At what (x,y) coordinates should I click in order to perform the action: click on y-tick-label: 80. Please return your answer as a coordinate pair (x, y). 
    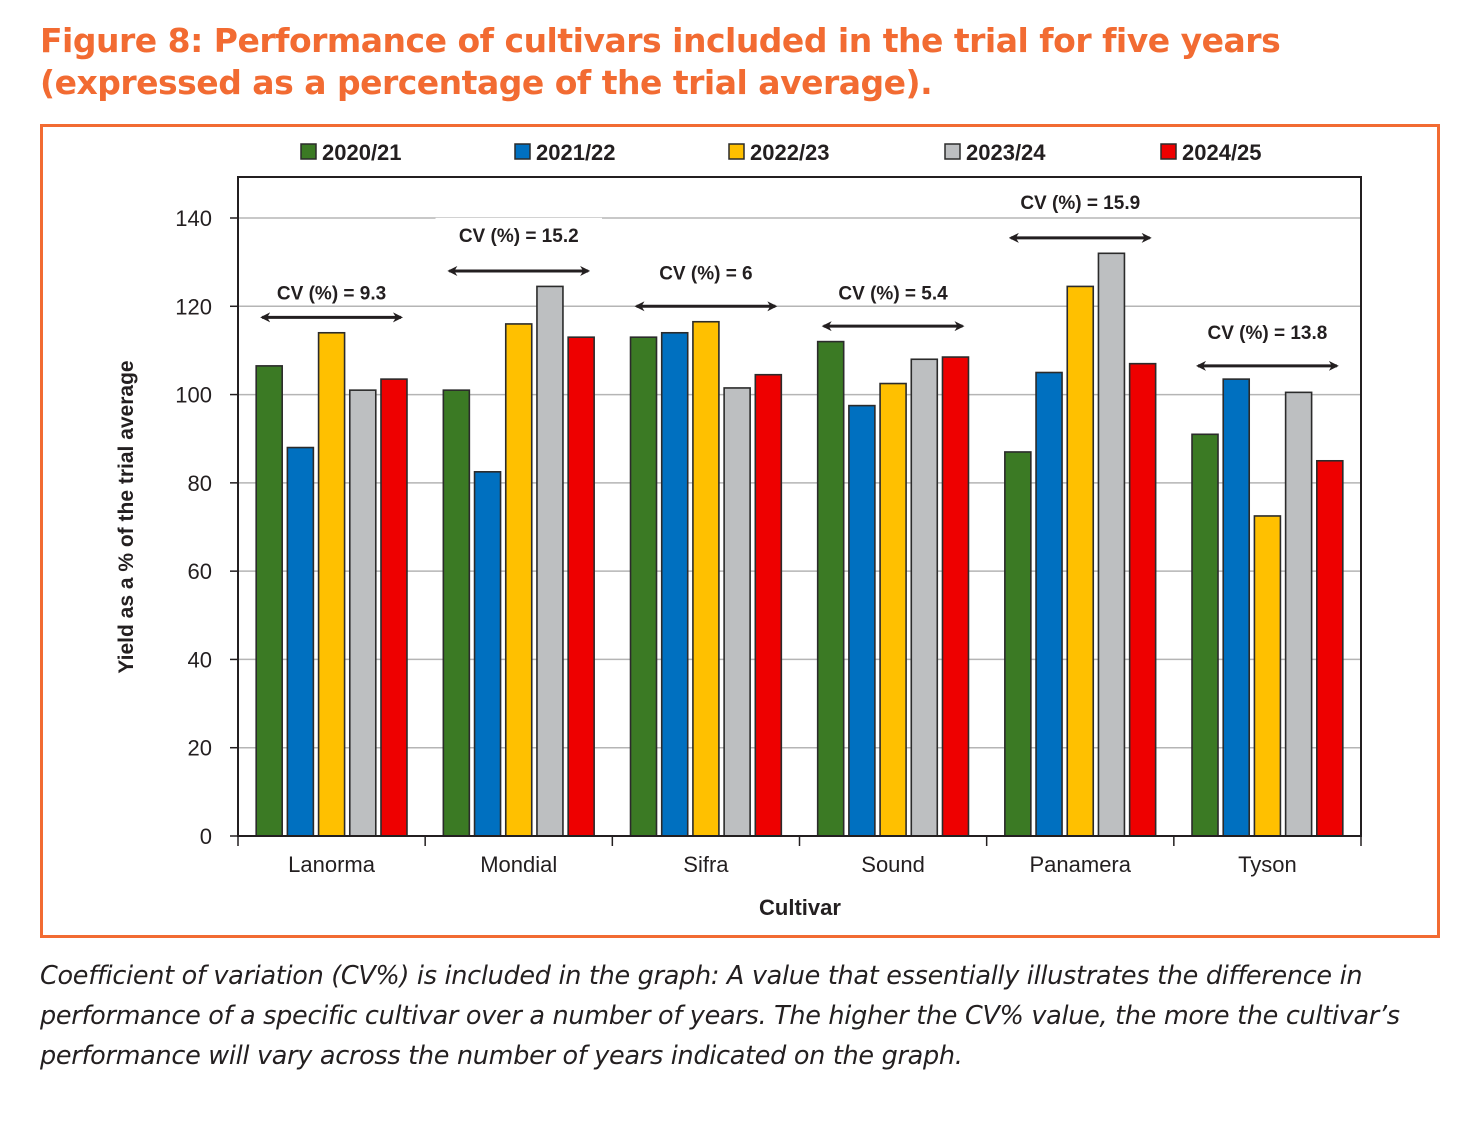
    Looking at the image, I should click on (200, 483).